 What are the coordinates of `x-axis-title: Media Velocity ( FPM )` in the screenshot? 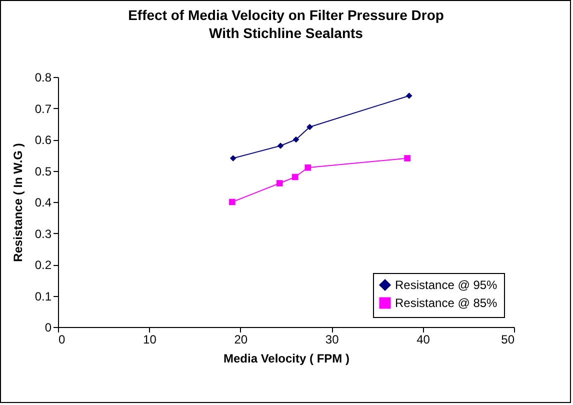 It's located at (286, 359).